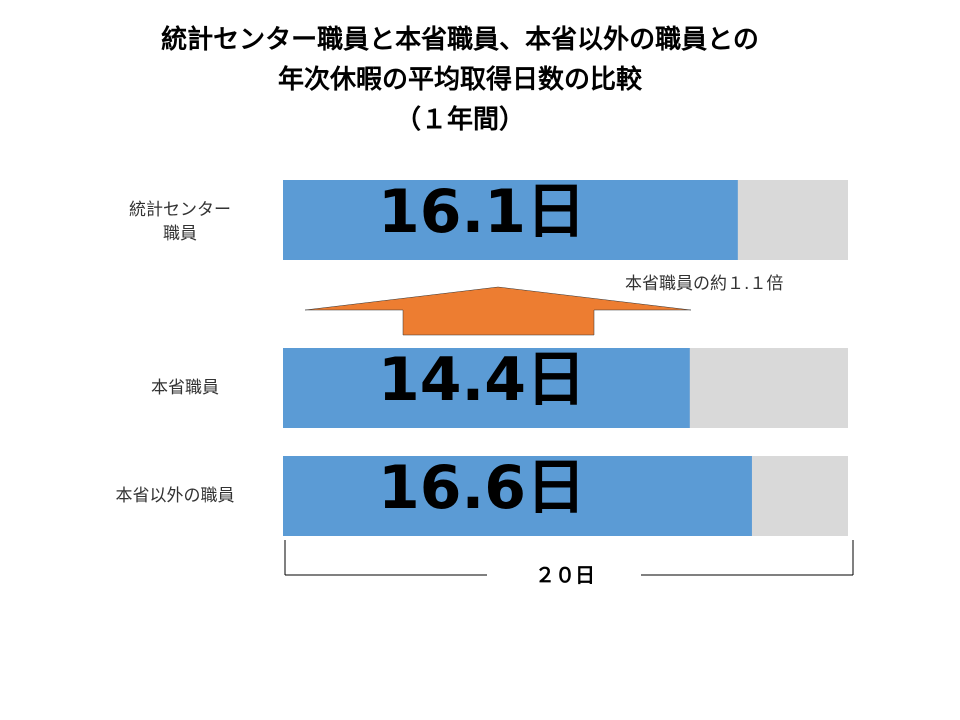 The width and height of the screenshot is (960, 720). Describe the element at coordinates (180, 222) in the screenshot. I see `category-label: 統計センター職員` at that location.